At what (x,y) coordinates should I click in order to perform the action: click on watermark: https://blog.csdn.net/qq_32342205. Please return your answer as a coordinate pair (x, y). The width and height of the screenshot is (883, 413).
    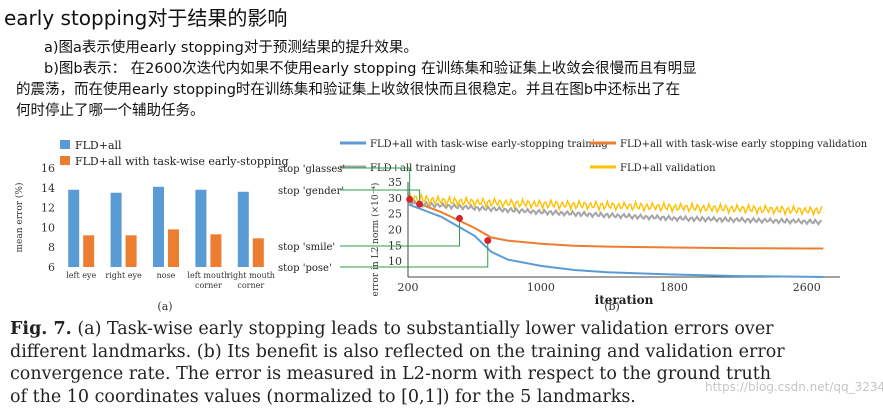
    Looking at the image, I should click on (794, 387).